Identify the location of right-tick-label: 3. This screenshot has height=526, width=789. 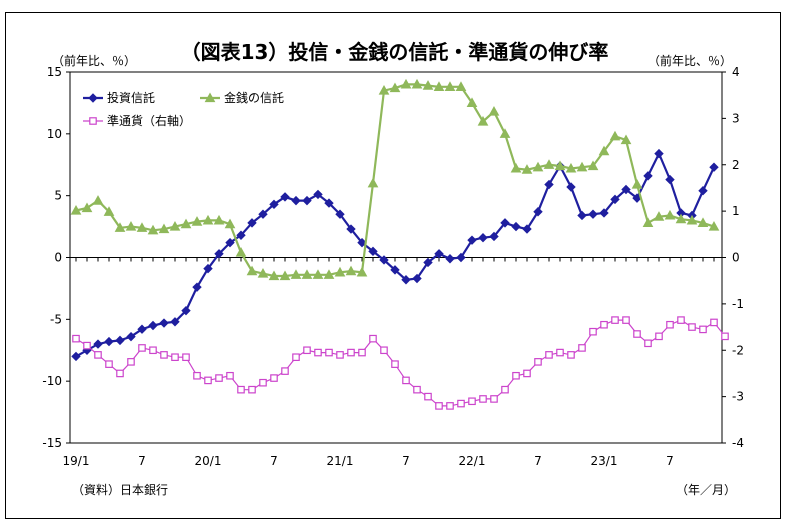
(736, 118).